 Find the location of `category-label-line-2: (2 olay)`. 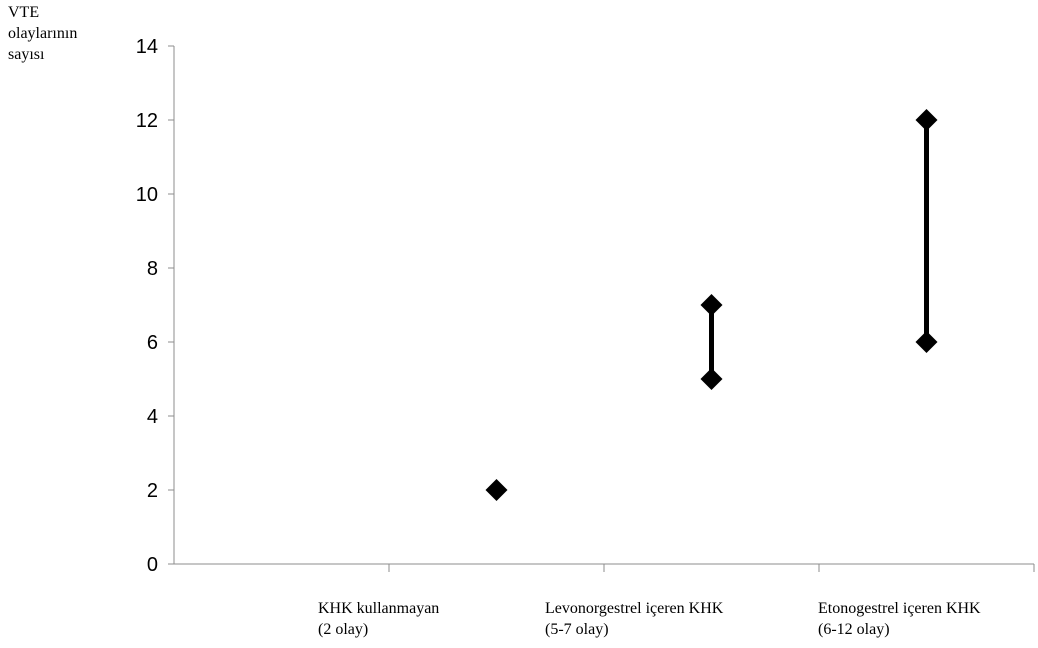

category-label-line-2: (2 olay) is located at coordinates (343, 629).